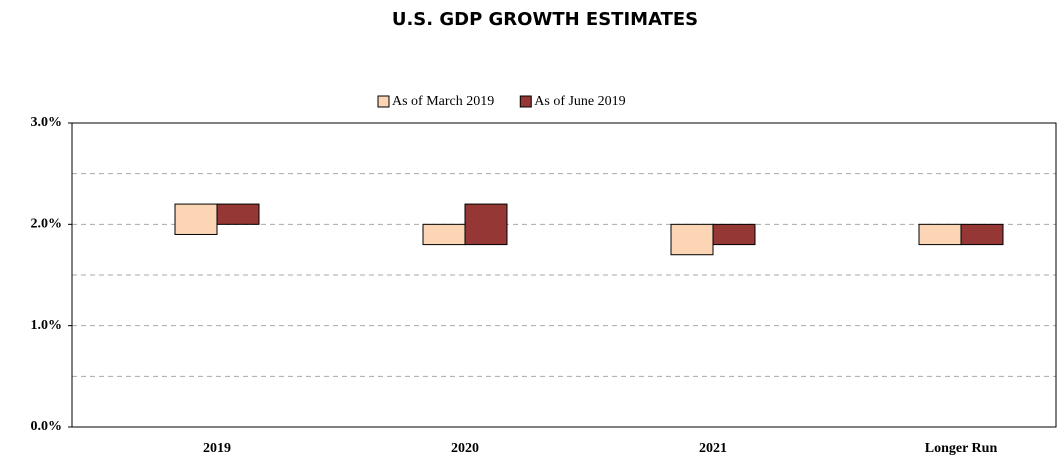 Image resolution: width=1057 pixels, height=458 pixels. What do you see at coordinates (217, 448) in the screenshot?
I see `x-tick-label: 2019` at bounding box center [217, 448].